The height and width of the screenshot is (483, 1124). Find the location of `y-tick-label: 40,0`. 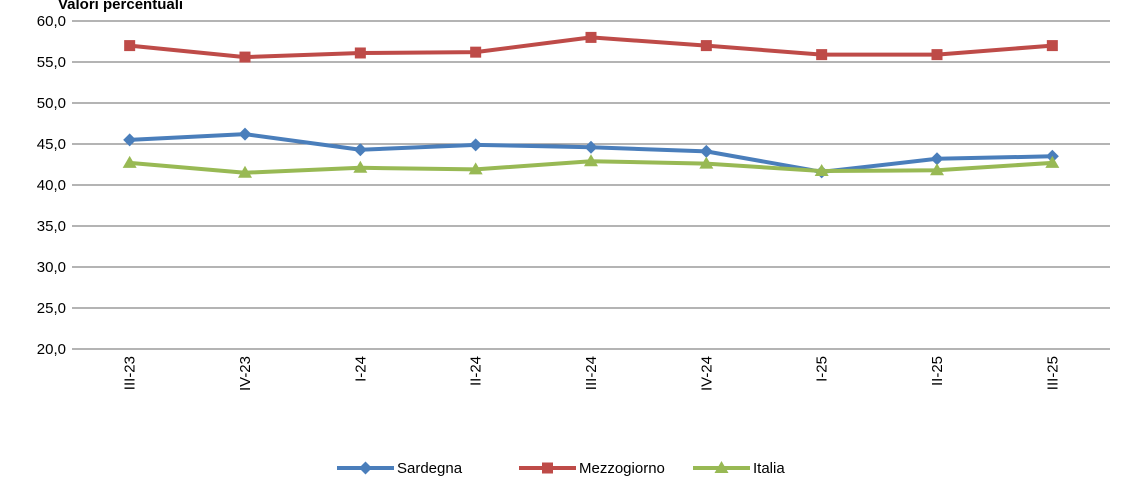

y-tick-label: 40,0 is located at coordinates (51, 185).